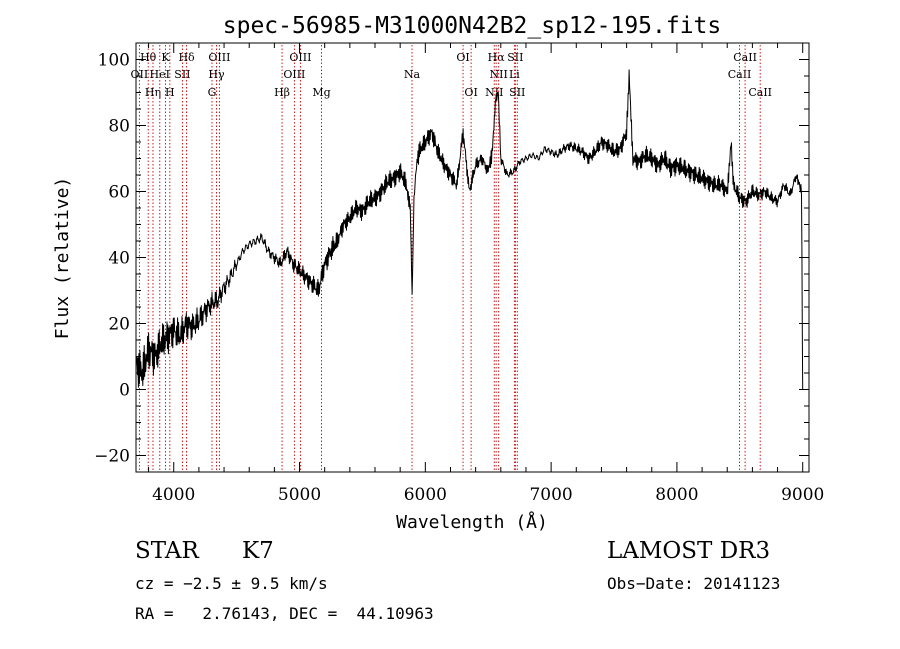 The height and width of the screenshot is (649, 900). What do you see at coordinates (258, 551) in the screenshot?
I see `object-subclass: K7` at bounding box center [258, 551].